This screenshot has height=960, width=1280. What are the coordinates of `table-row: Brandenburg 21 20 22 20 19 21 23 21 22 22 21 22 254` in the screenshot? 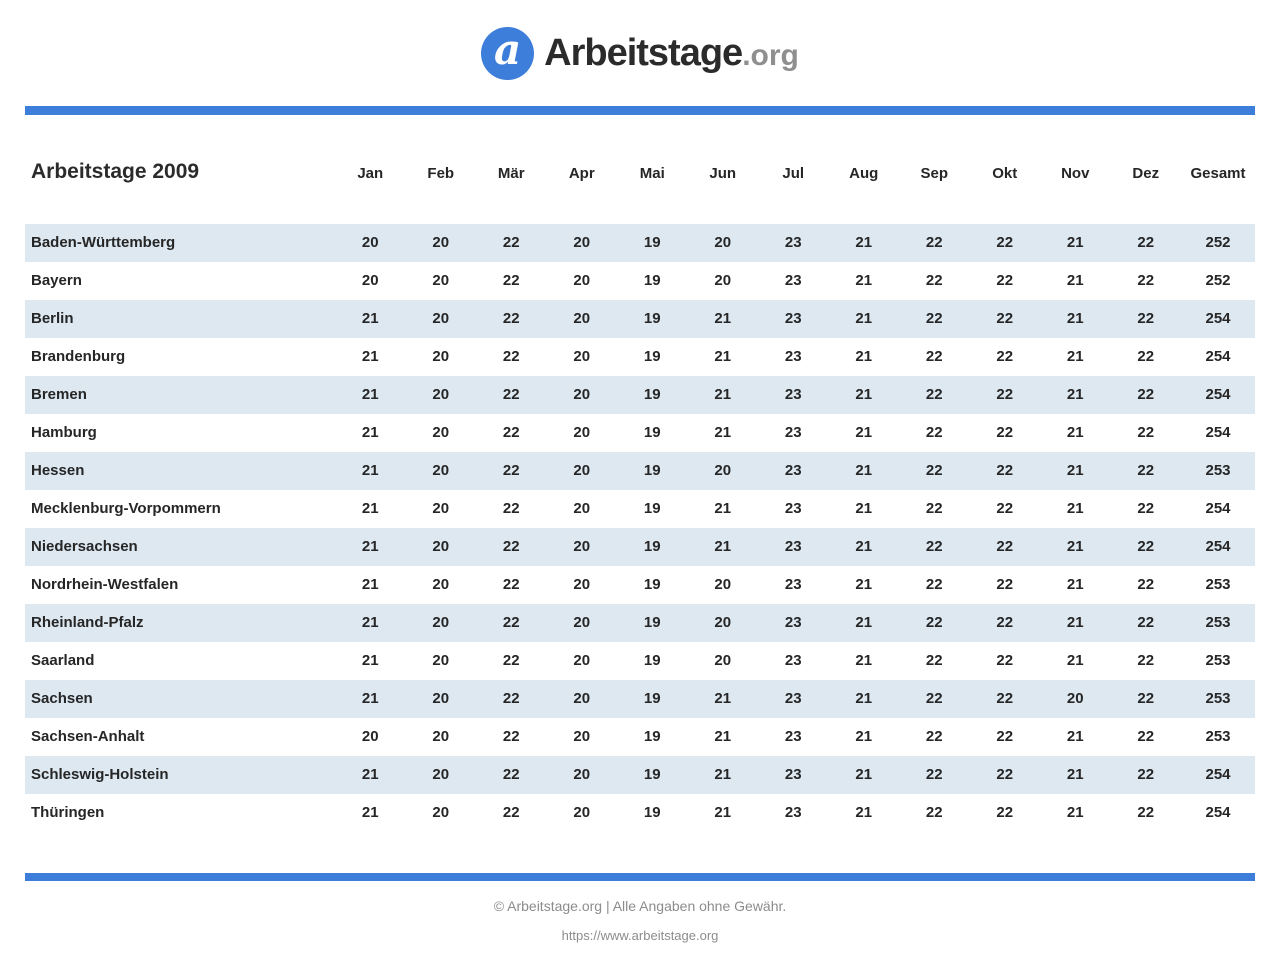 It's located at (640, 357).